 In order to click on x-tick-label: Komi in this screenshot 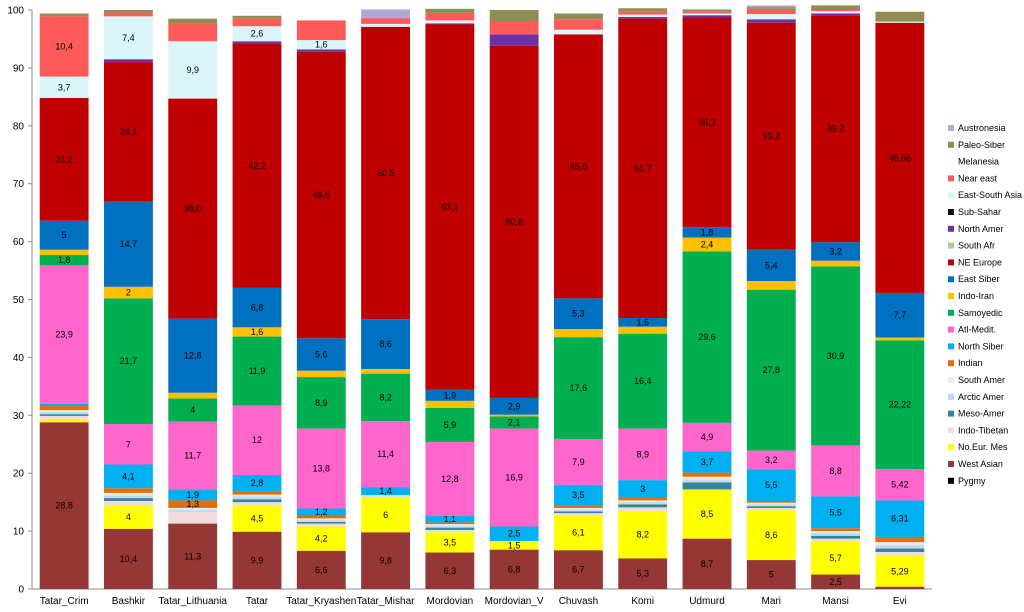, I will do `click(642, 601)`.